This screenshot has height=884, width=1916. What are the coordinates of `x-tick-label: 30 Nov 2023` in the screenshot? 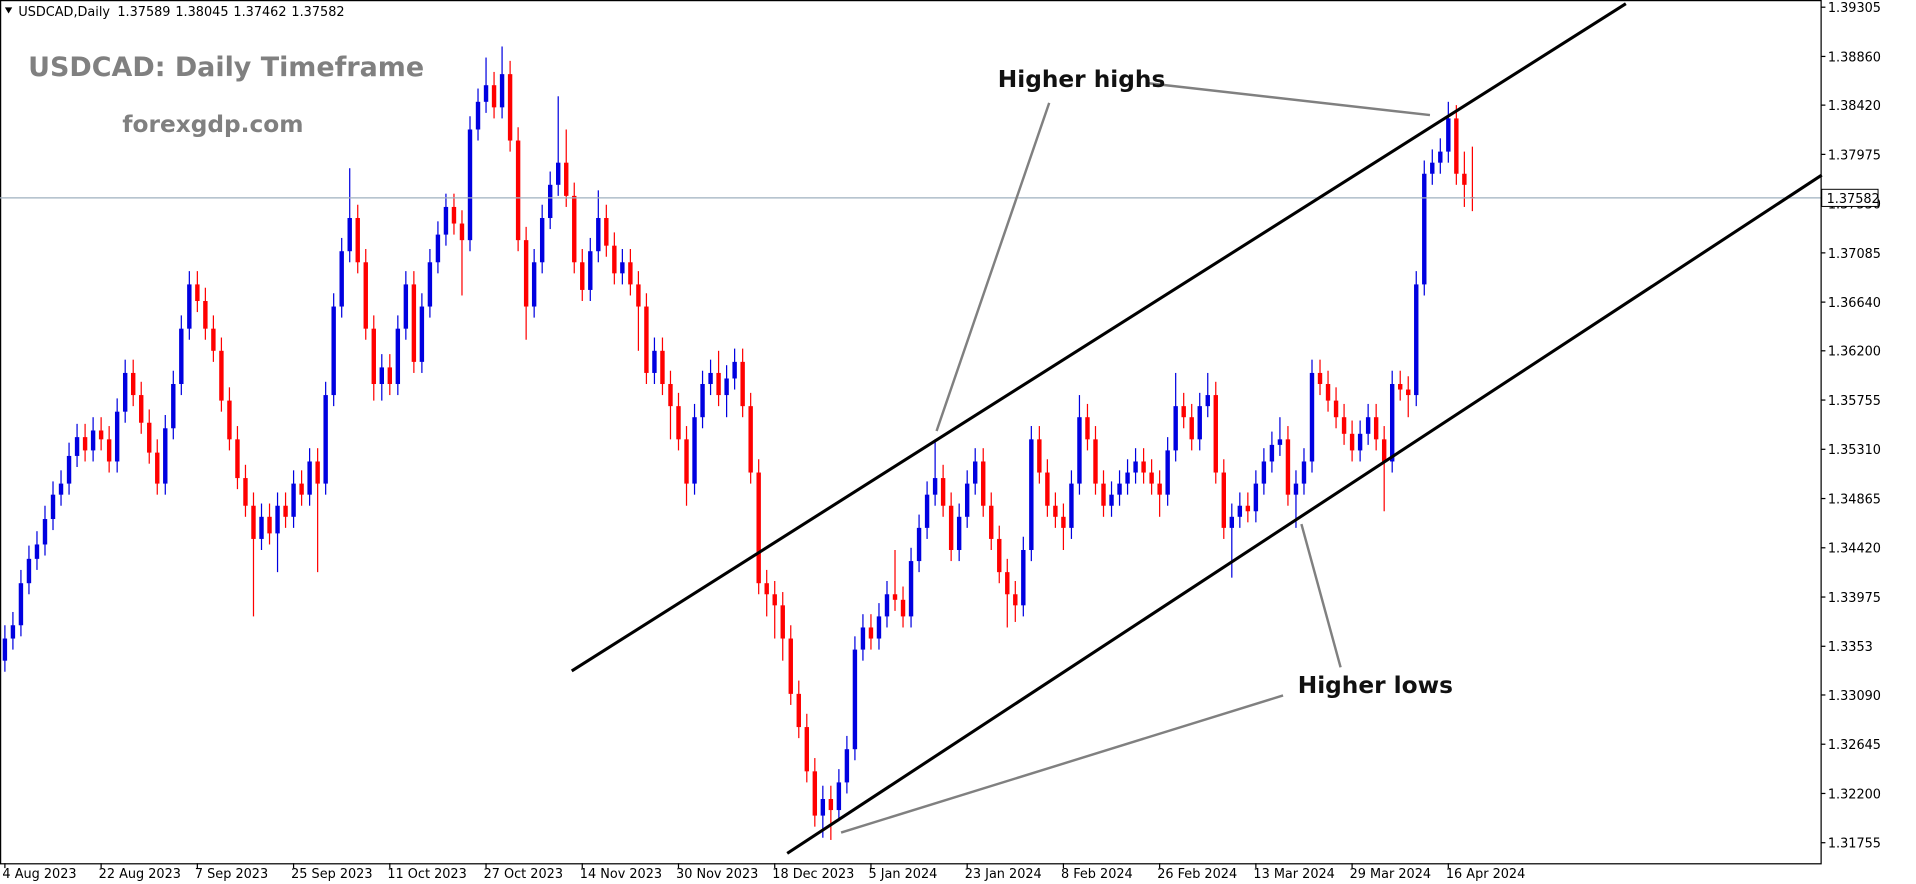 It's located at (717, 874).